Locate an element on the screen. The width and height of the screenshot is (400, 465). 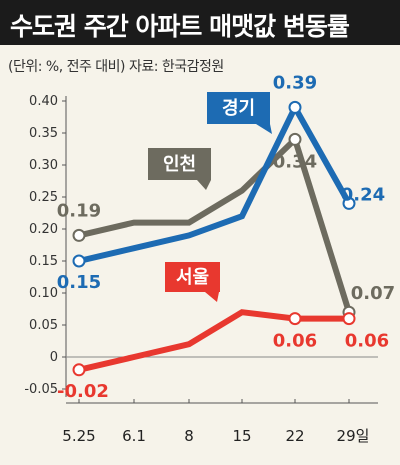
x-tick-label: 6.1 is located at coordinates (134, 436).